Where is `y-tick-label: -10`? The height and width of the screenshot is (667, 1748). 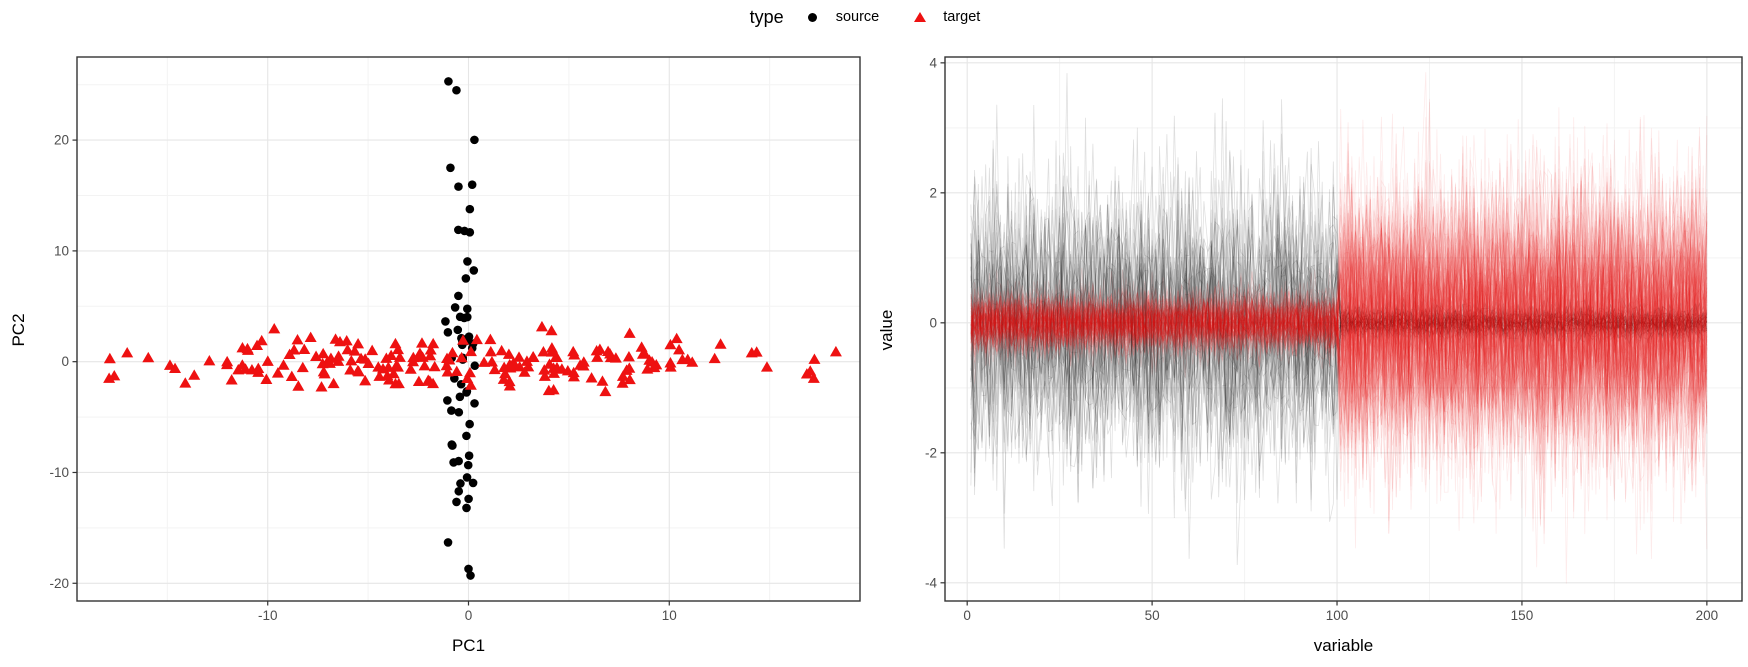 y-tick-label: -10 is located at coordinates (59, 472).